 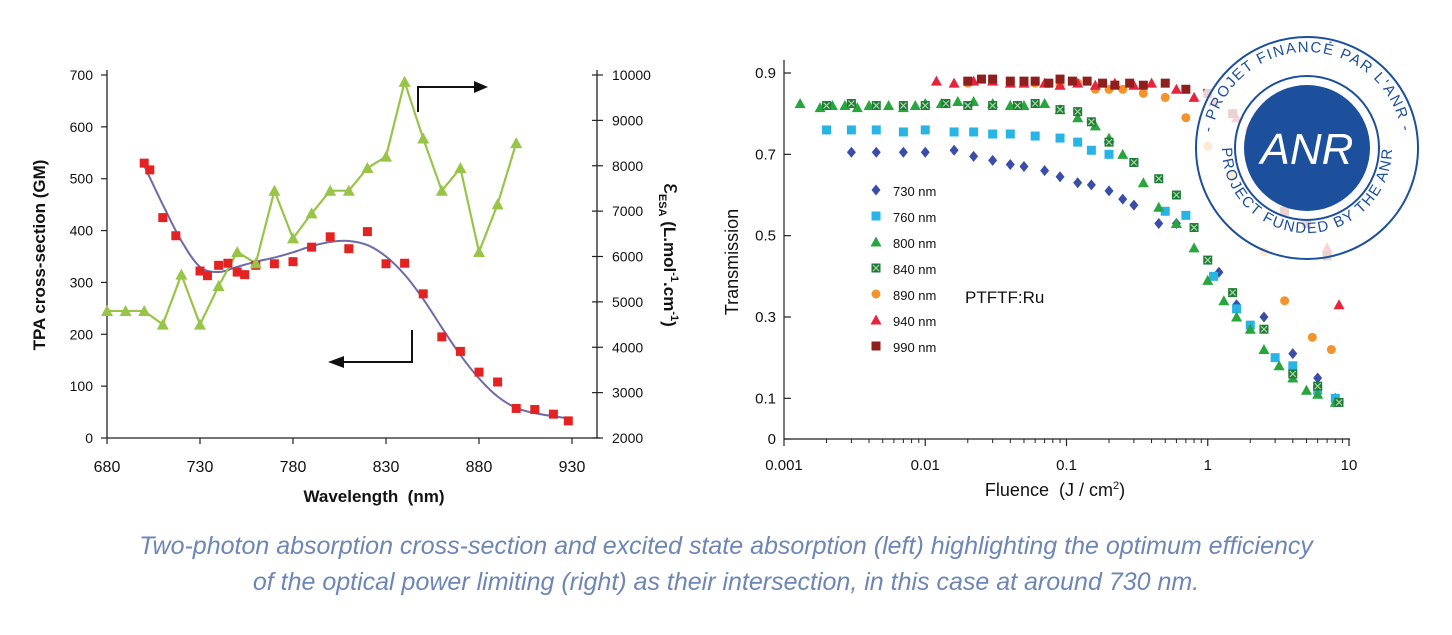 What do you see at coordinates (914, 295) in the screenshot?
I see `legend-label: 890 nm` at bounding box center [914, 295].